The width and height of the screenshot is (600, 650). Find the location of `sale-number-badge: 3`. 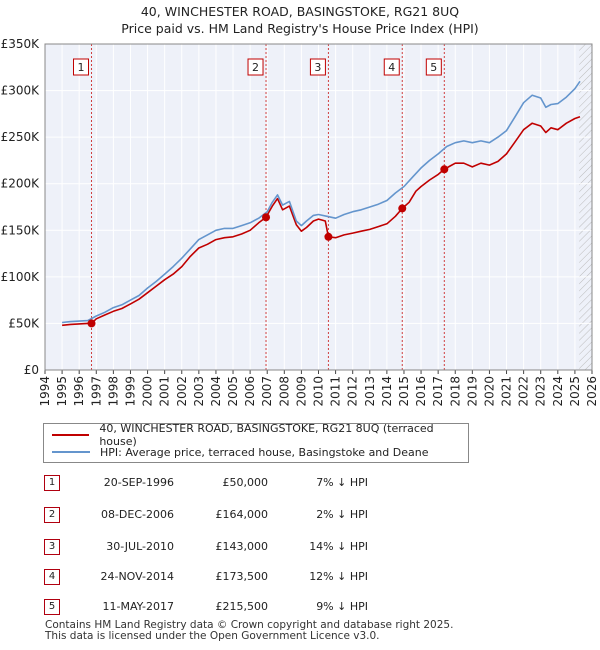

sale-number-badge: 3 is located at coordinates (52, 547).